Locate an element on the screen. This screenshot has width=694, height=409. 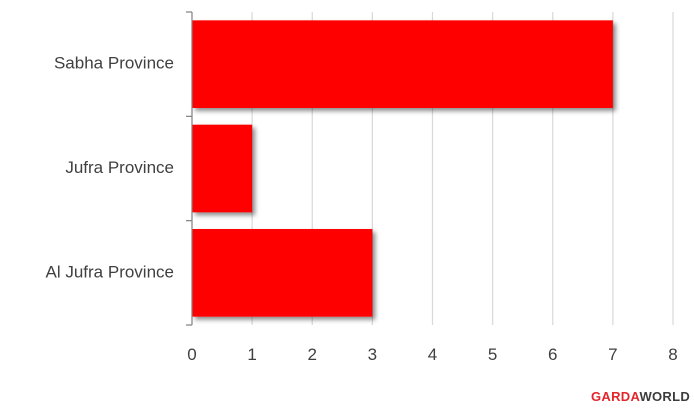
x-tick-label: 3 is located at coordinates (372, 354).